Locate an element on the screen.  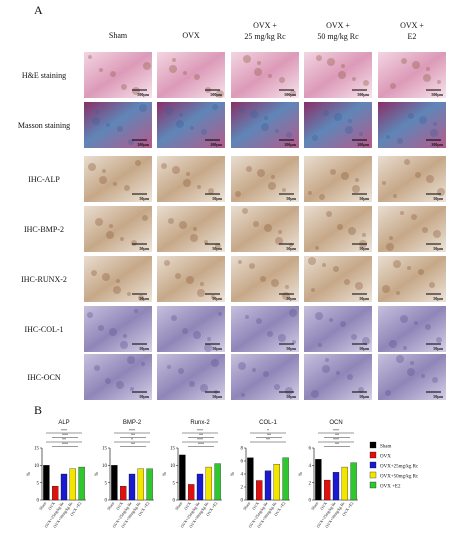
chart-title: ALP is located at coordinates (63, 423).